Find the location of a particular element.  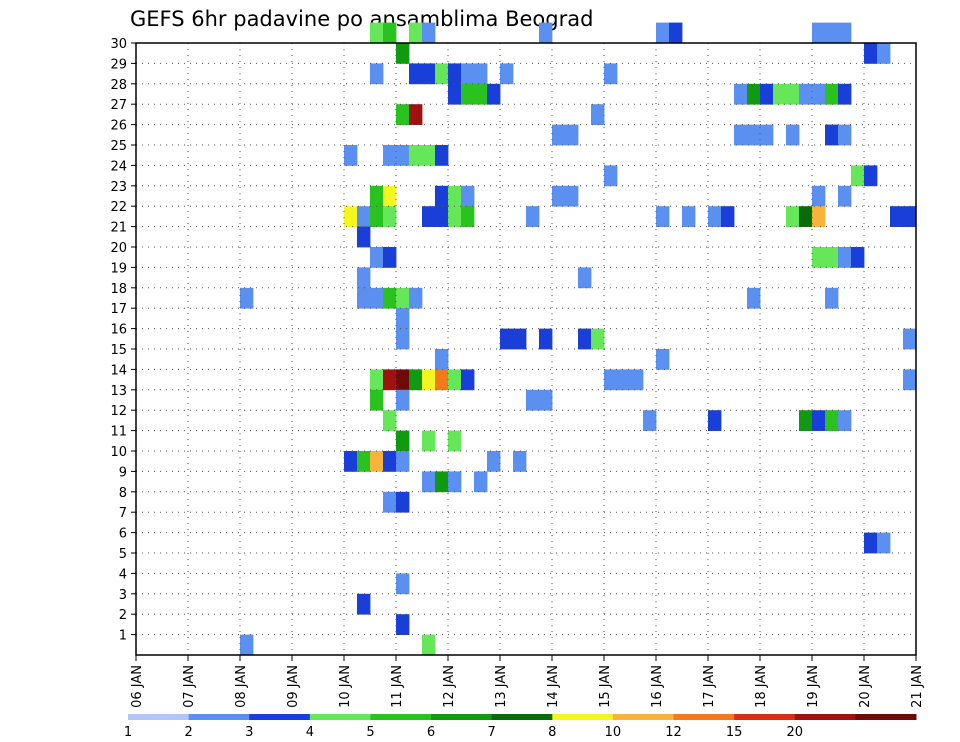

y-tick-label: 22 is located at coordinates (118, 207).